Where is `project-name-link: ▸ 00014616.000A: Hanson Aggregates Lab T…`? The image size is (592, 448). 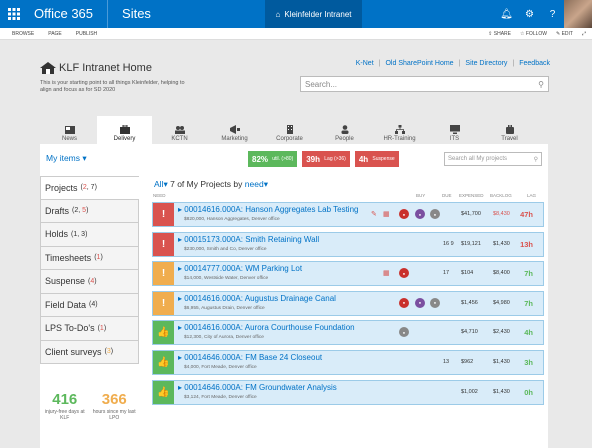
project-name-link: ▸ 00014616.000A: Hanson Aggregates Lab T… is located at coordinates (268, 209).